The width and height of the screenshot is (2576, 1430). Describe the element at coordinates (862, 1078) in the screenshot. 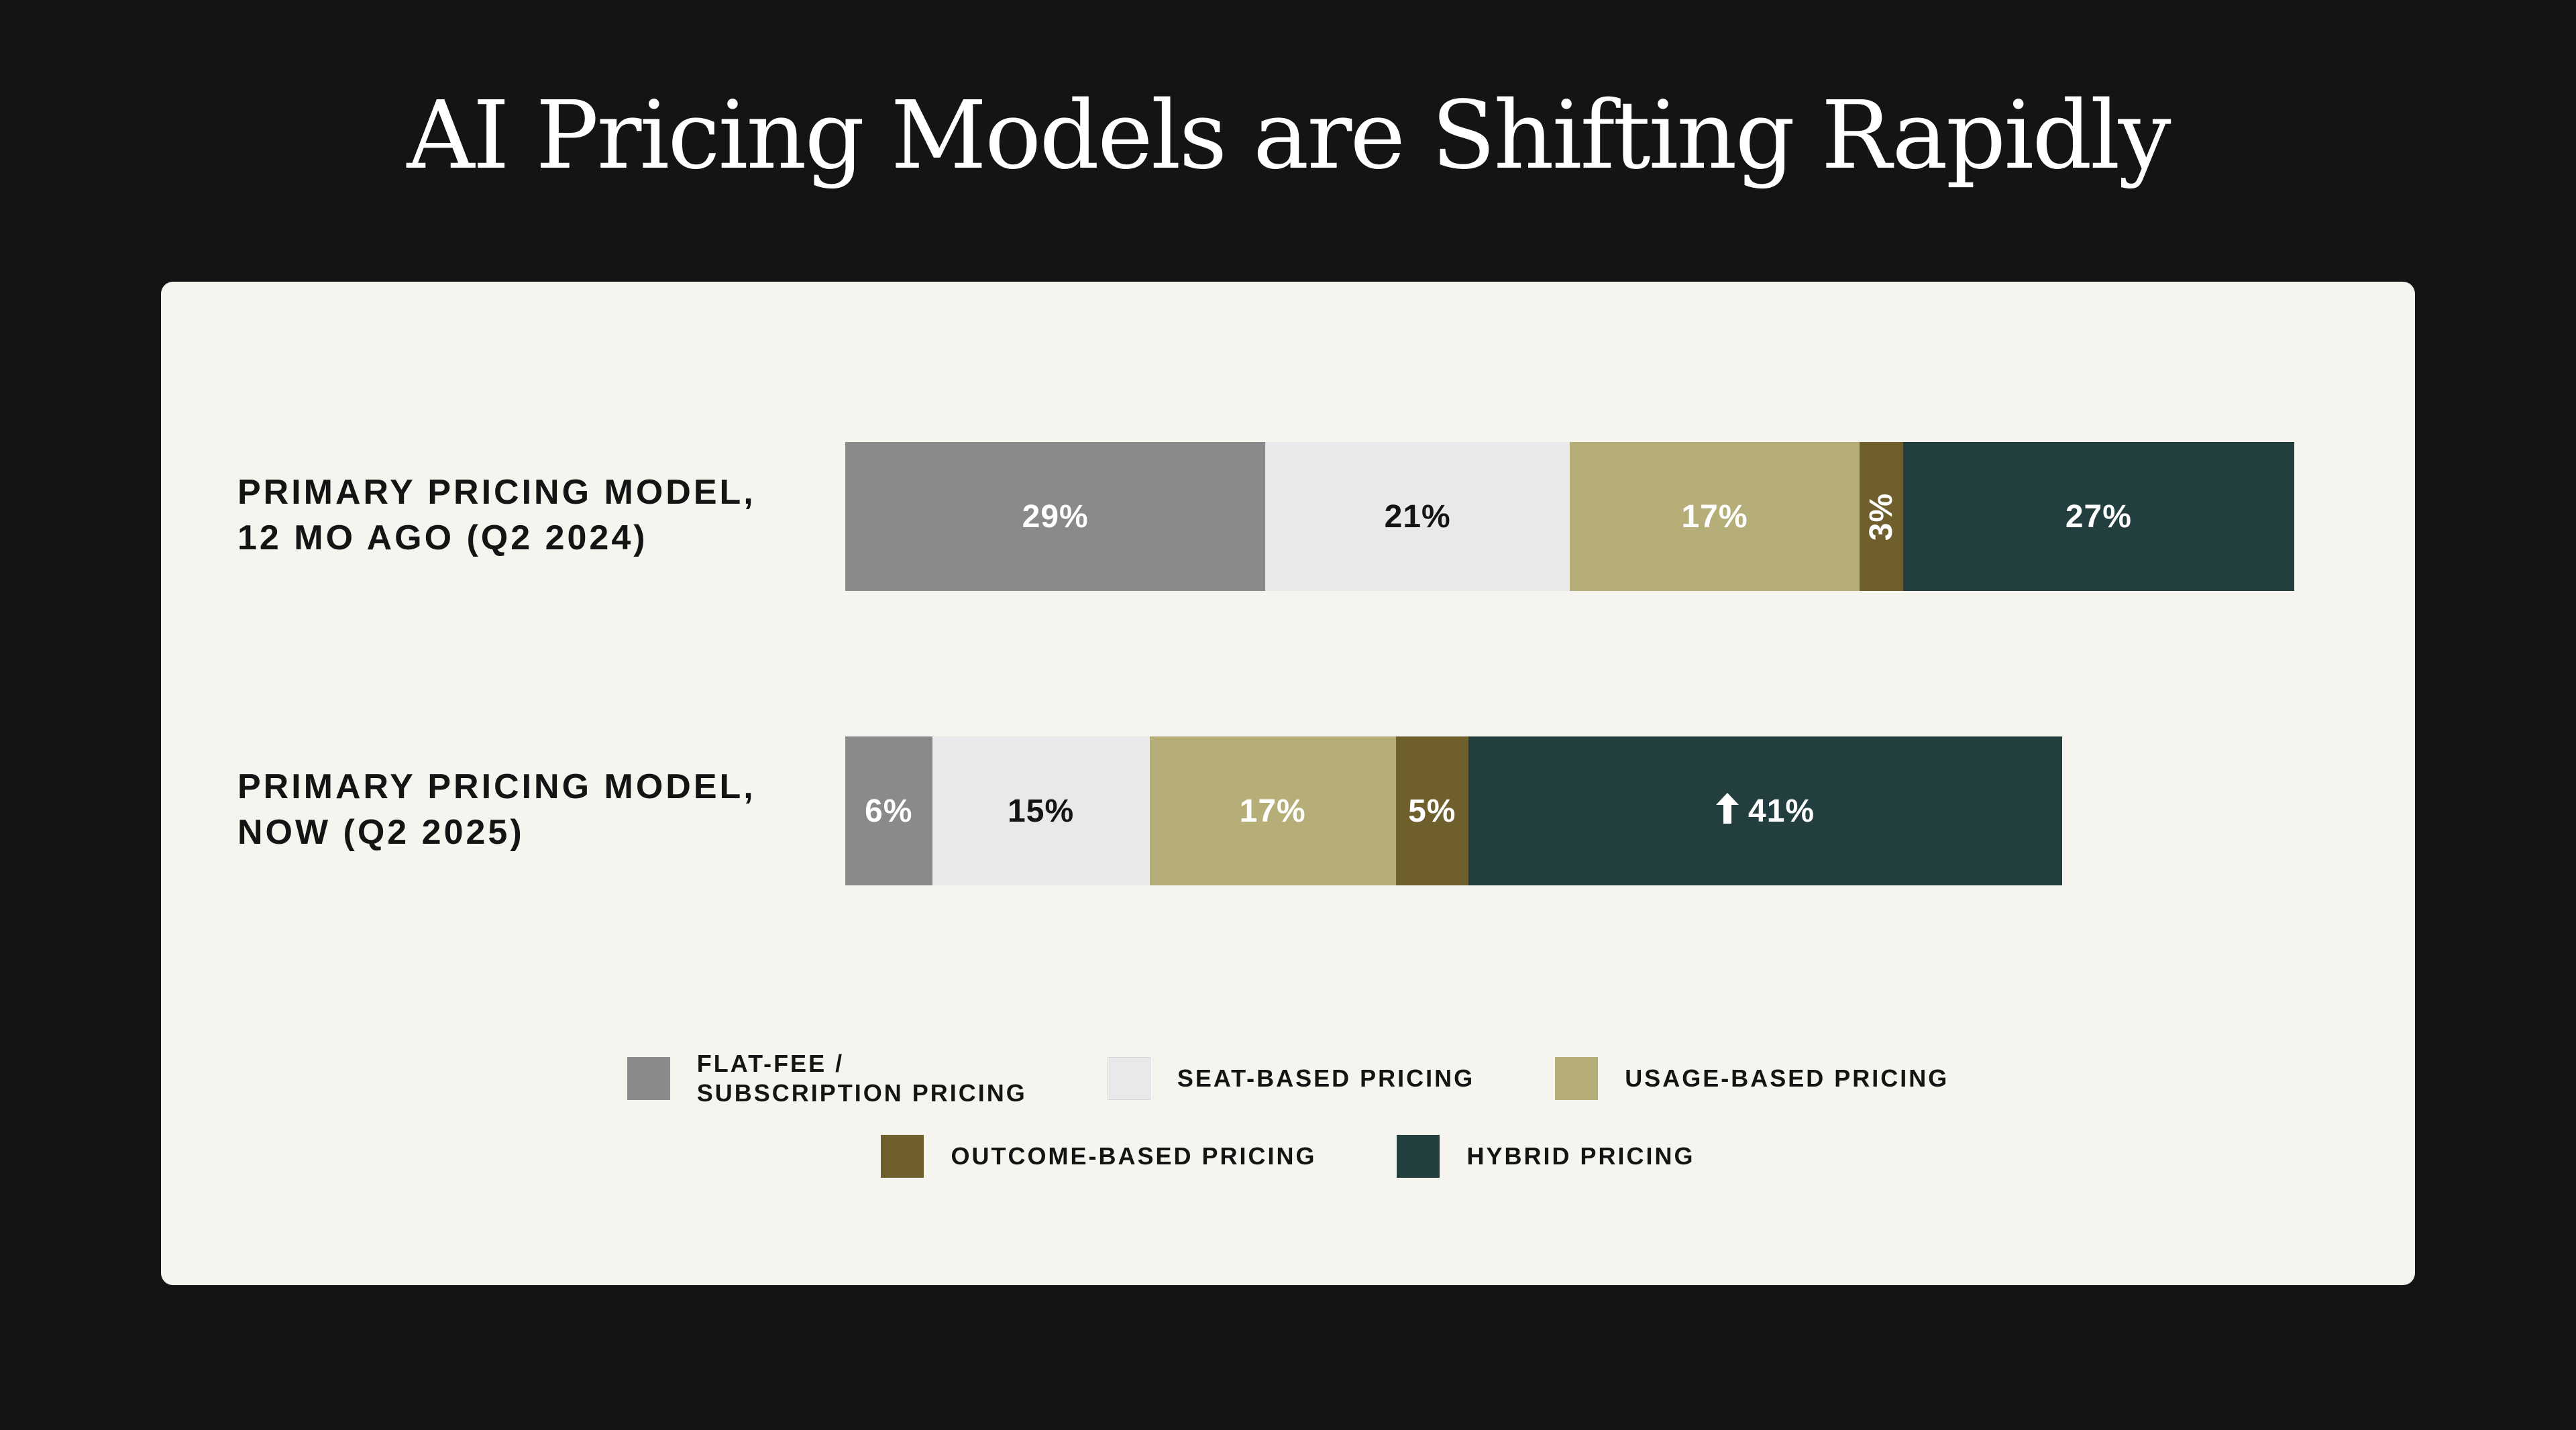

I see `legend-label: FLAT-FEE / SUBSCRIPTION PRICING` at that location.